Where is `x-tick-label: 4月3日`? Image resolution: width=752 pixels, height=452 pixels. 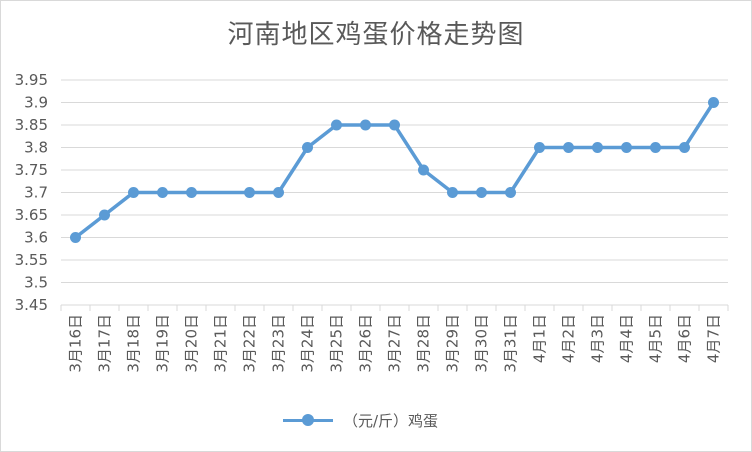
x-tick-label: 4月3日 is located at coordinates (598, 338).